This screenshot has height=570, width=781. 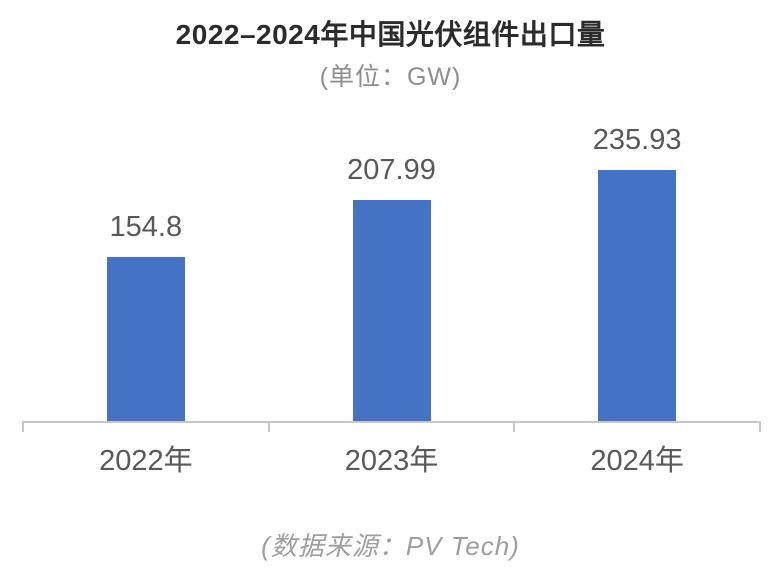 I want to click on value-label-2024: 235.93, so click(x=637, y=140).